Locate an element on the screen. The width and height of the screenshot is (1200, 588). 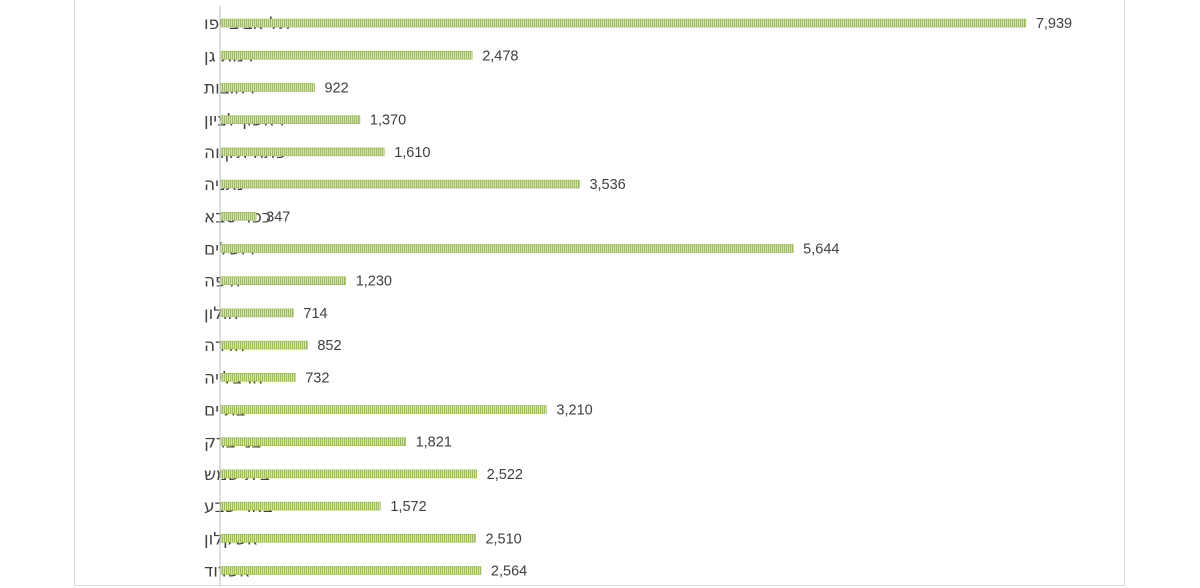
value-label: 732 is located at coordinates (317, 378).